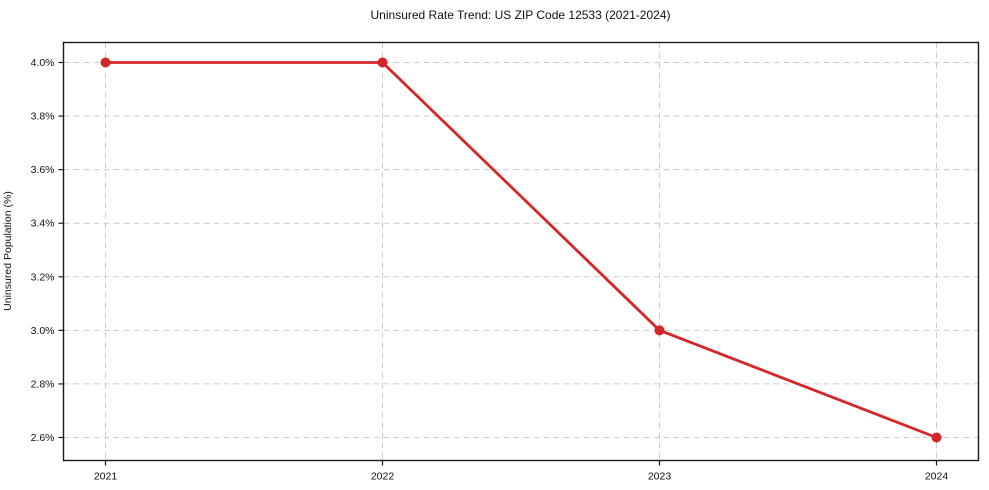 The width and height of the screenshot is (989, 490). I want to click on x-tick-label: 2023, so click(660, 477).